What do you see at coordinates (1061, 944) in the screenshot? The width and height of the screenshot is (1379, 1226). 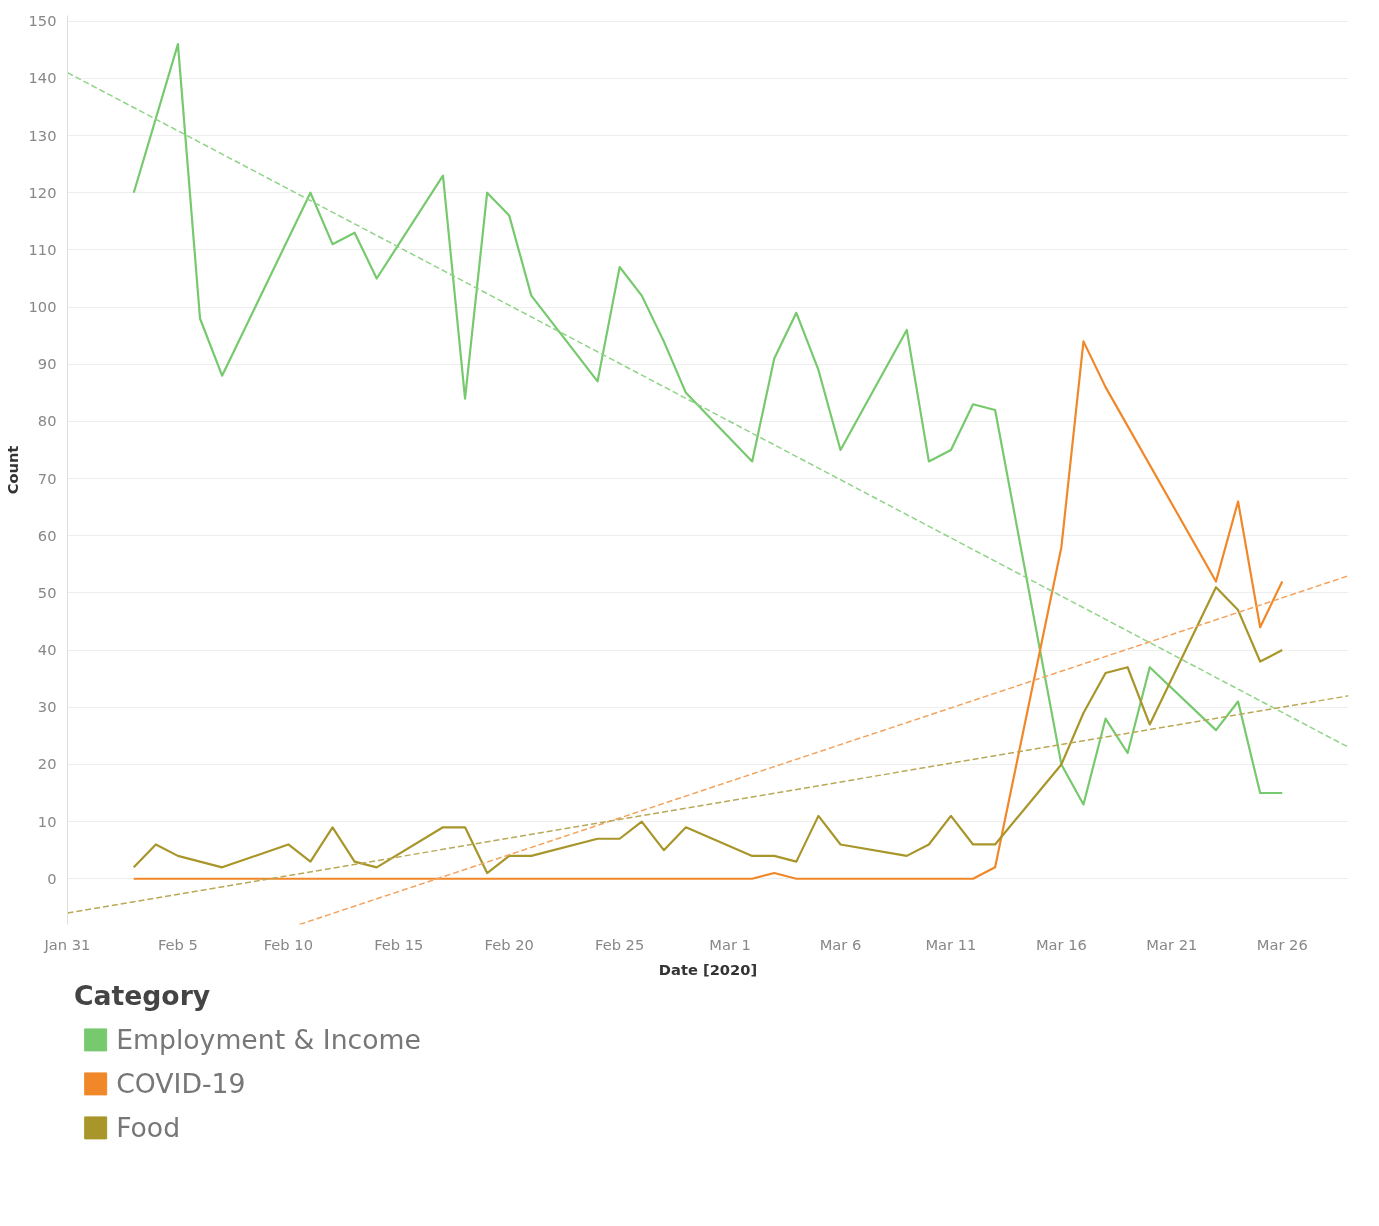 I see `x-tick-label: Mar 16` at bounding box center [1061, 944].